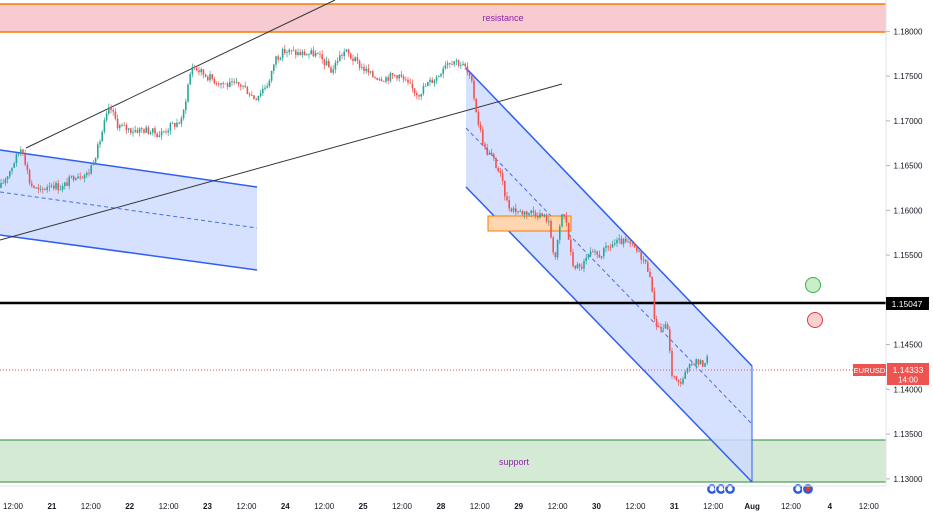  I want to click on time-tick-label: 30, so click(596, 506).